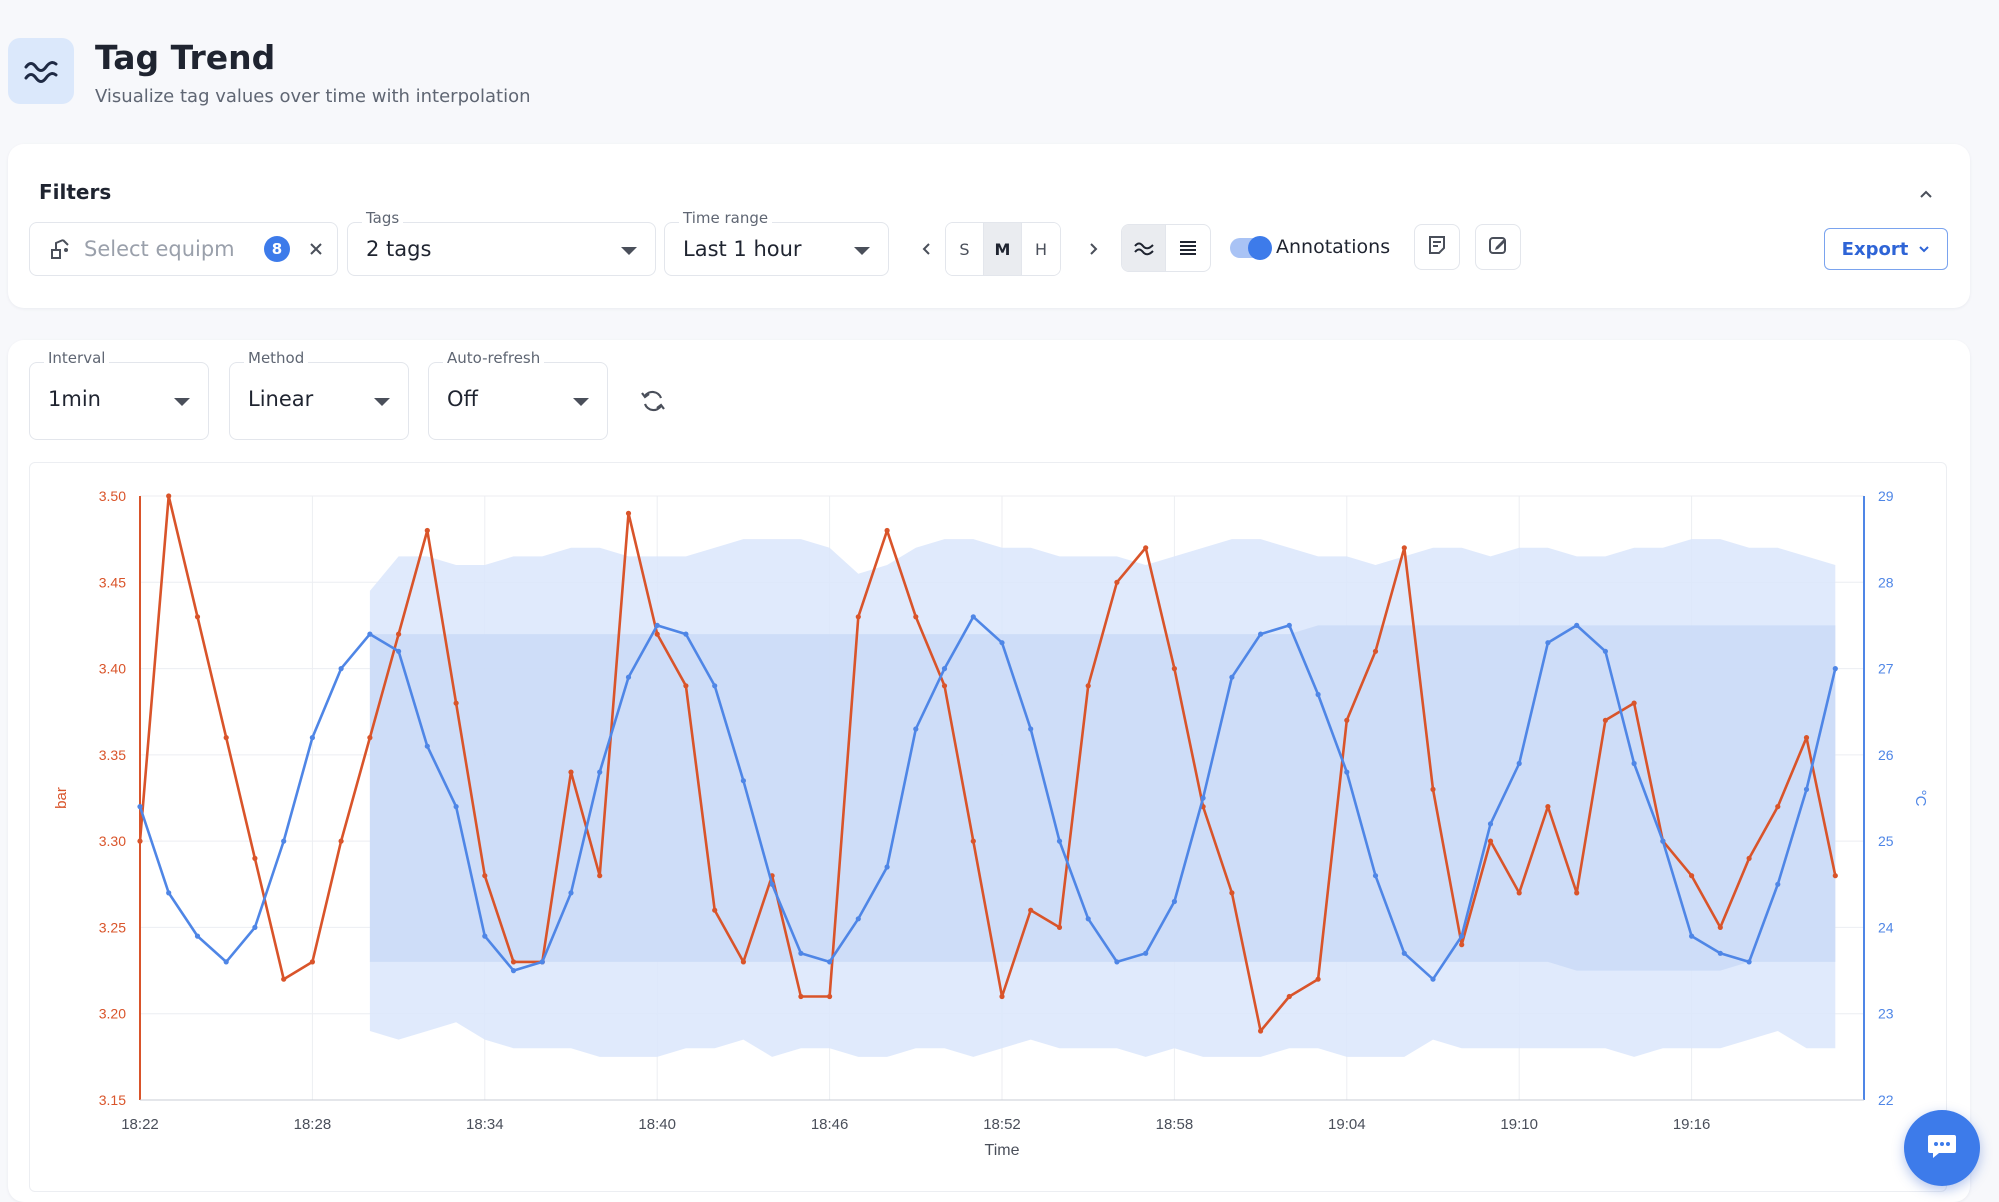 The height and width of the screenshot is (1202, 1999). I want to click on x-axis-label: Time, so click(1002, 1150).